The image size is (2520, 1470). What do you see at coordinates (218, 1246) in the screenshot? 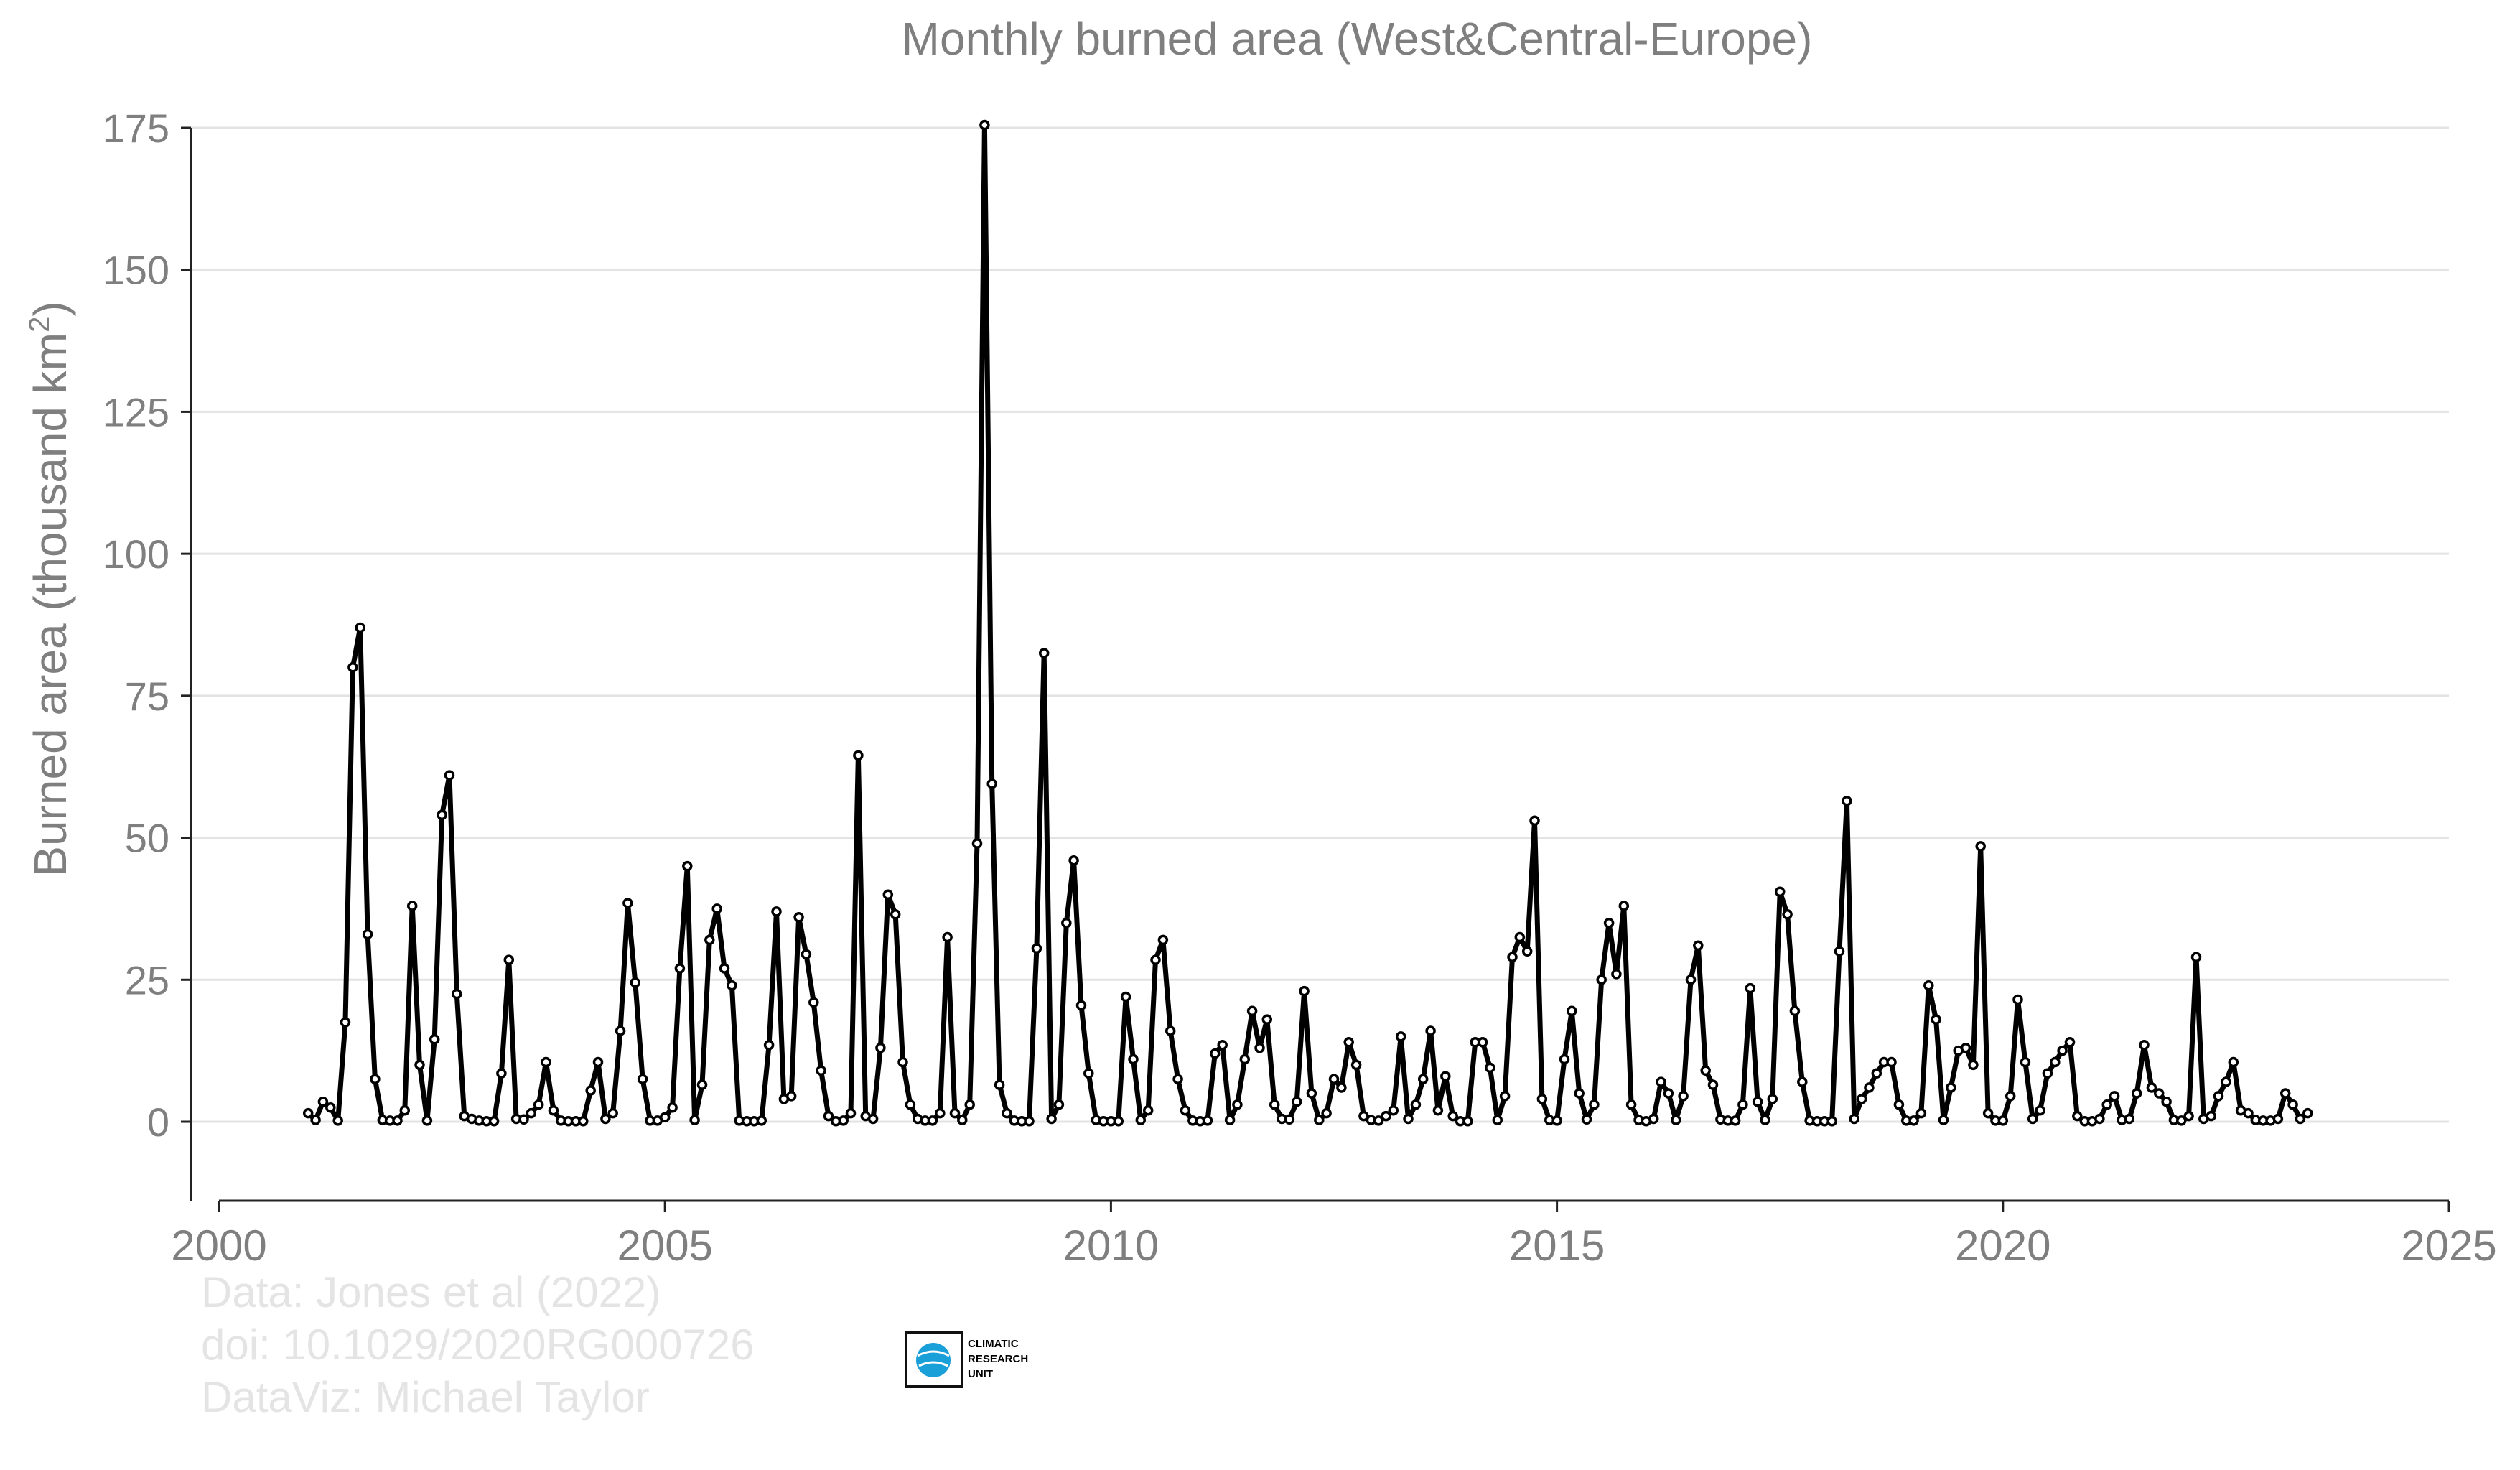
I see `x-tick-label-2000: 2000` at bounding box center [218, 1246].